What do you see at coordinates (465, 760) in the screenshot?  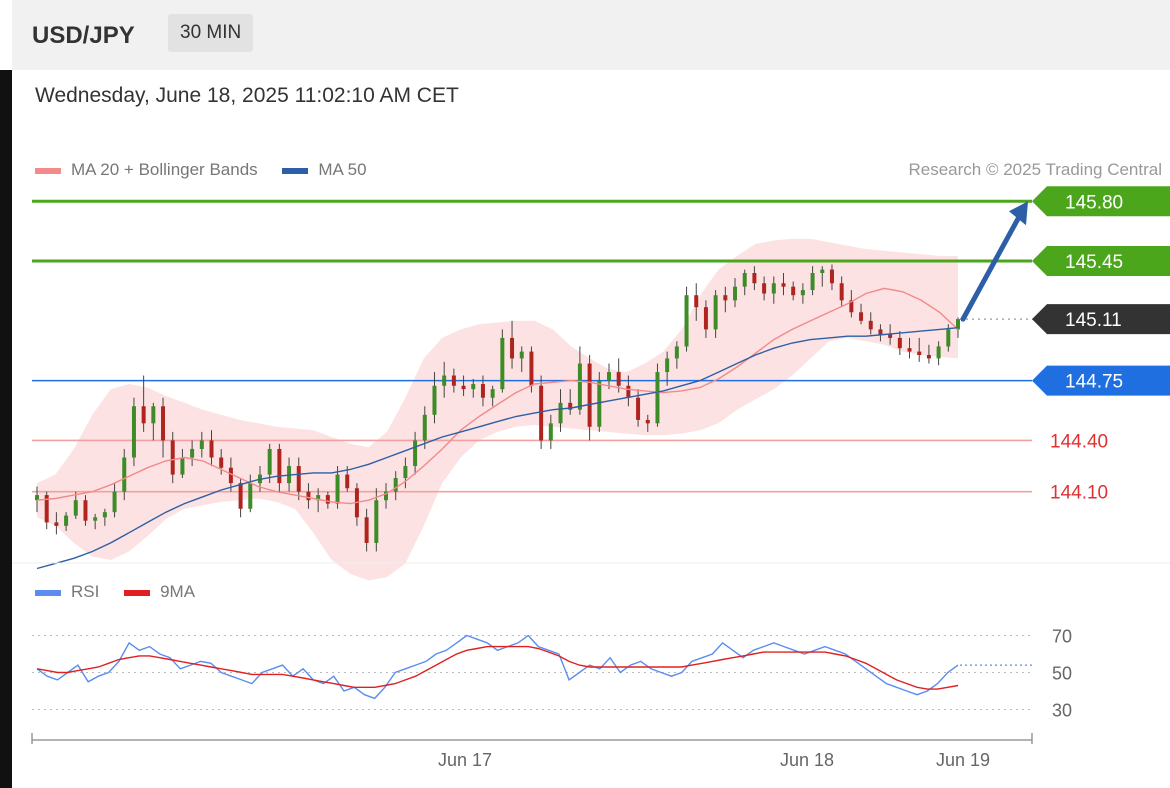 I see `x-tick-label: Jun 17` at bounding box center [465, 760].